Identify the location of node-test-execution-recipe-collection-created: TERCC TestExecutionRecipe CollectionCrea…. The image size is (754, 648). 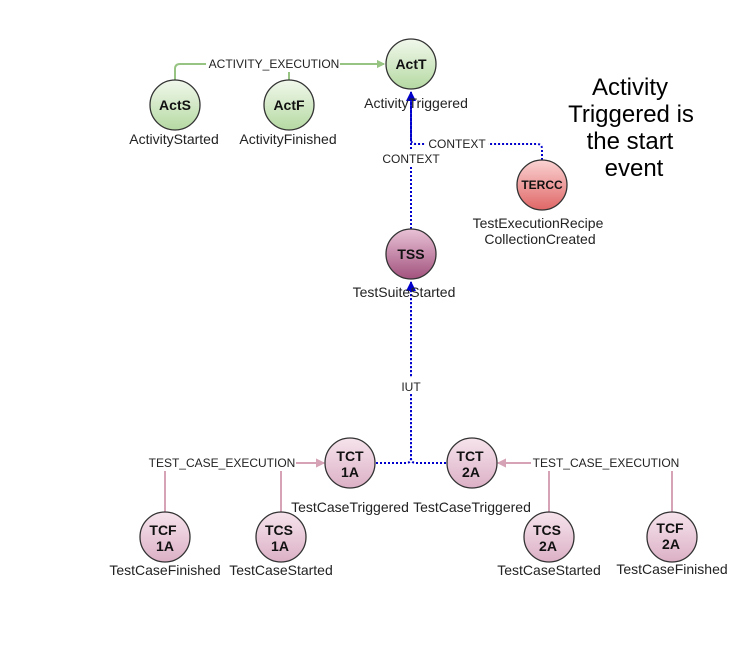
(538, 203).